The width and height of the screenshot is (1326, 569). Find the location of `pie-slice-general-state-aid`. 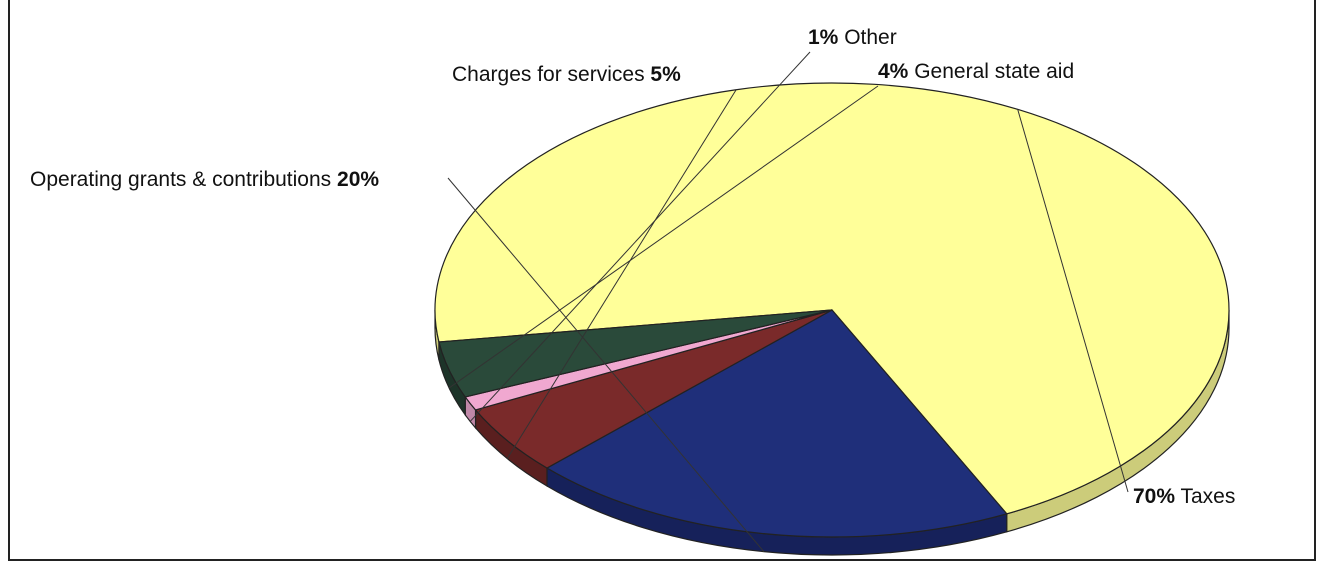

pie-slice-general-state-aid is located at coordinates (635, 353).